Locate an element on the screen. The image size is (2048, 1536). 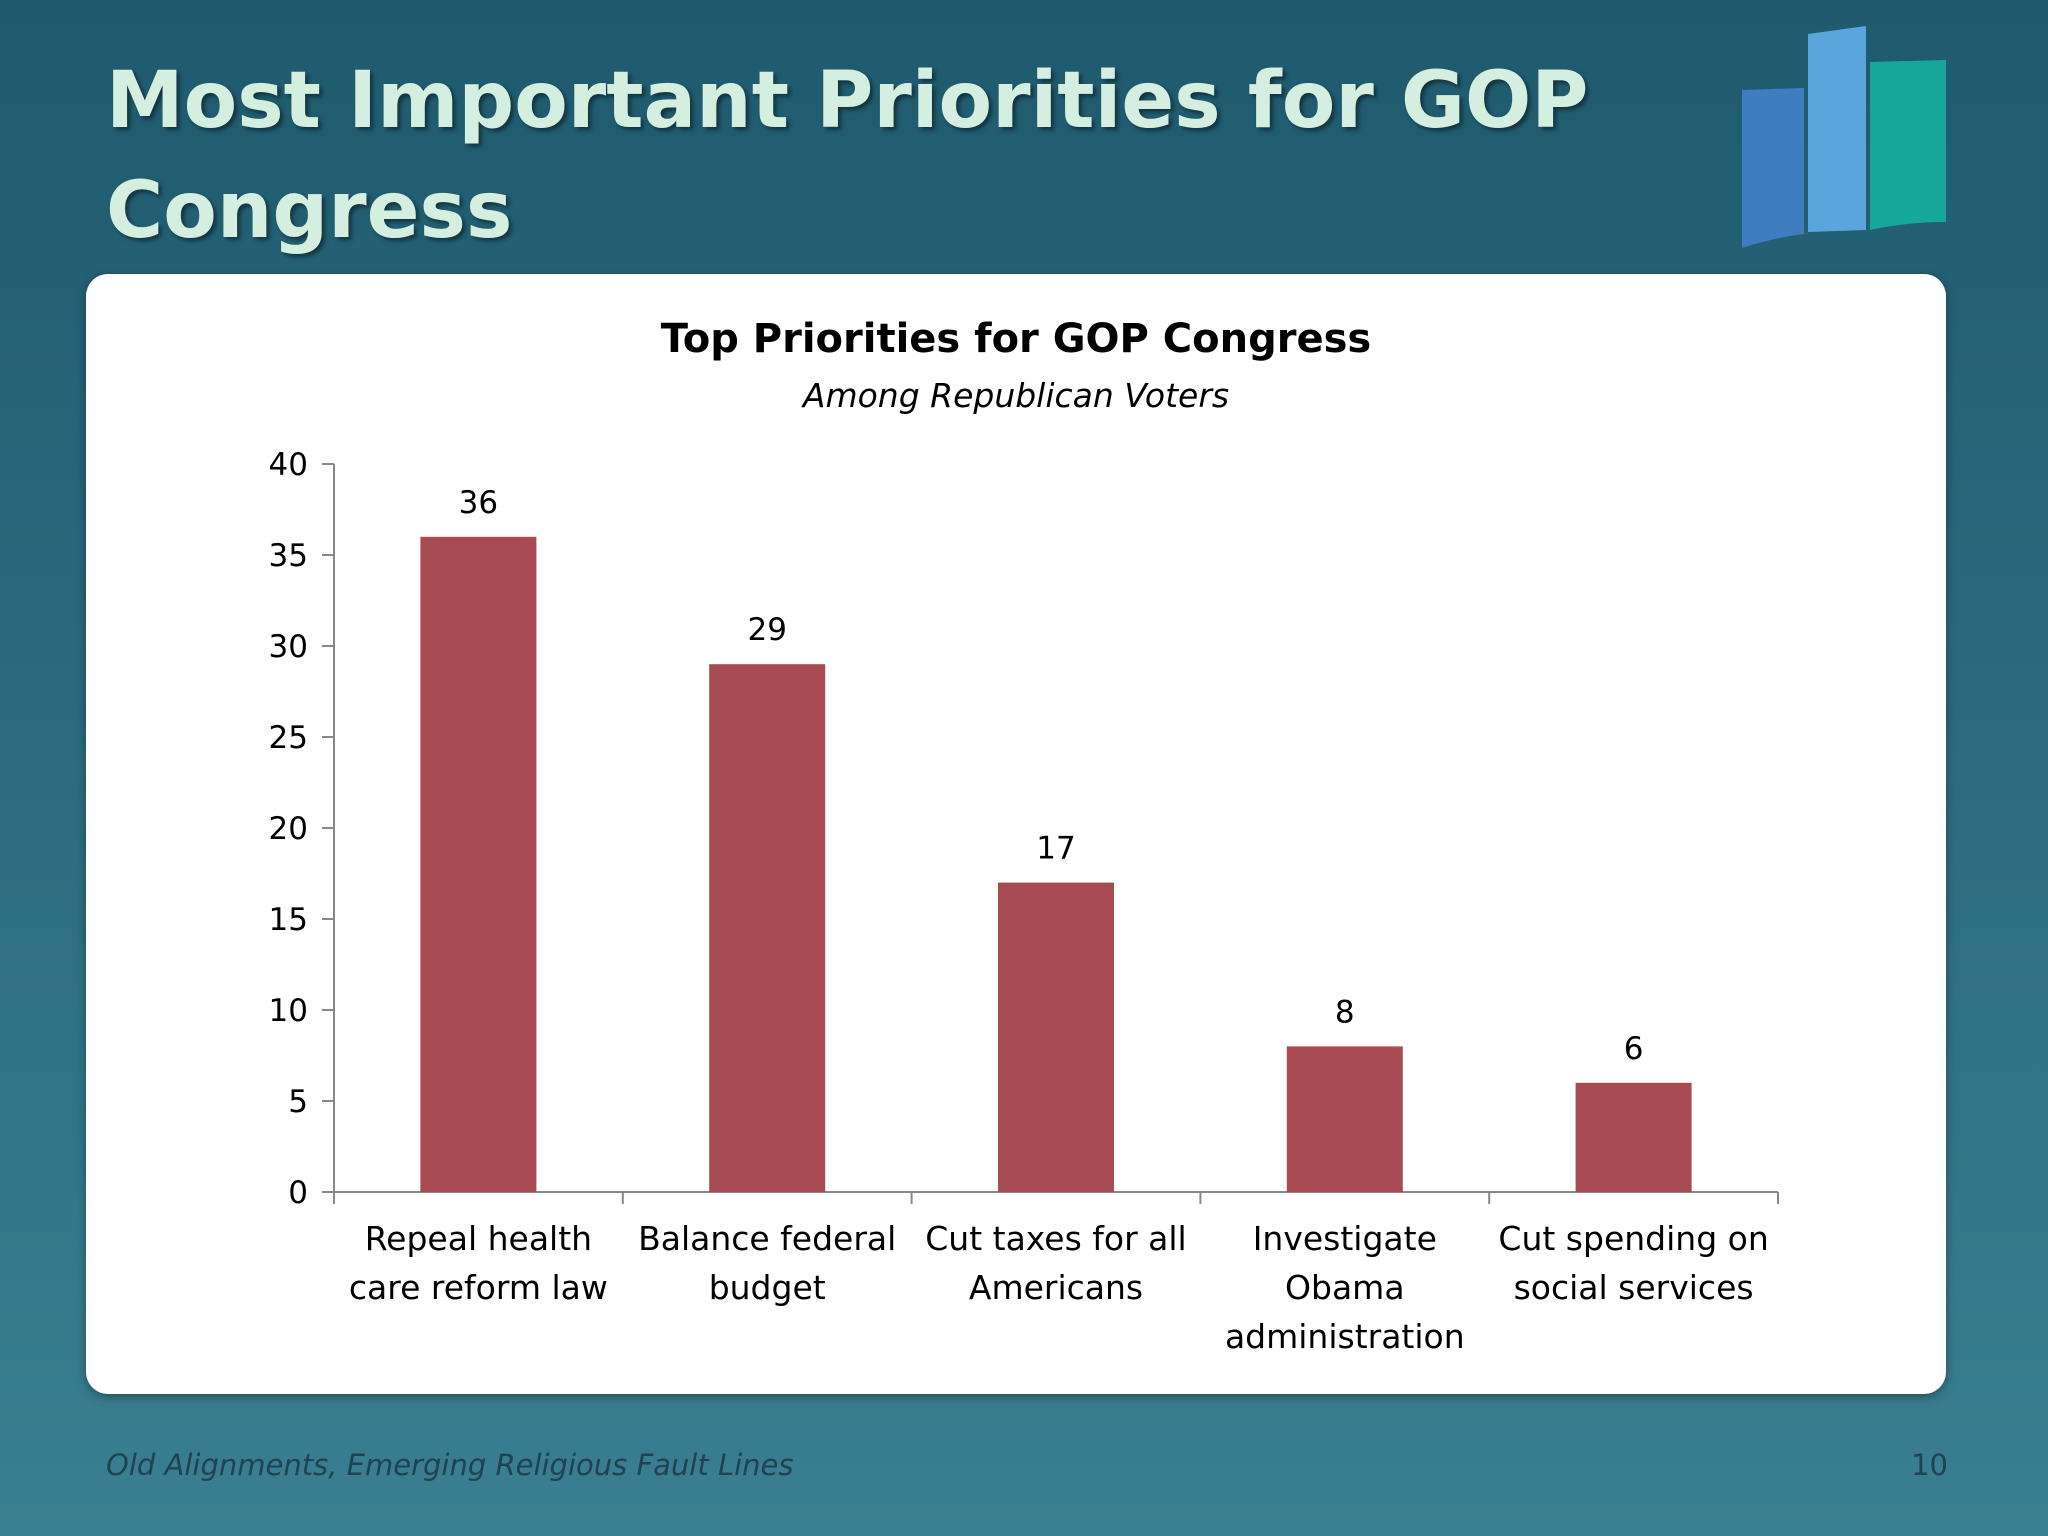
x-tick-label: Cut taxes for all Americans is located at coordinates (1055, 1263).